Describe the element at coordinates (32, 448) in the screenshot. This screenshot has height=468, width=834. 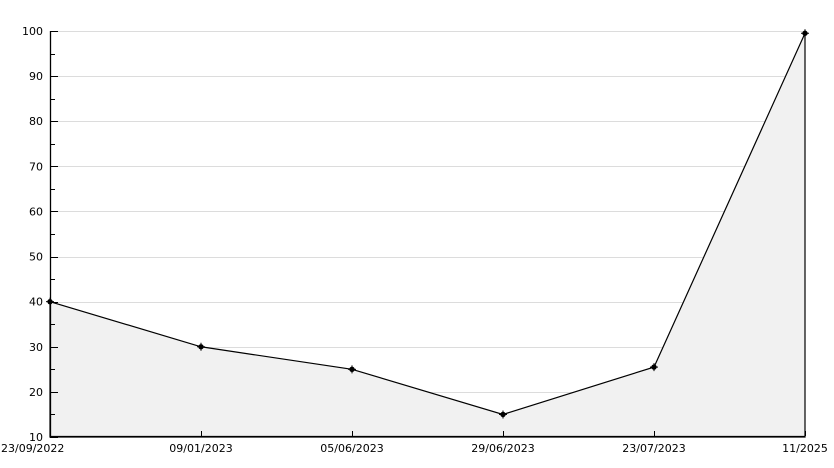
I see `x-axis-tick-label: 23/09/2022` at that location.